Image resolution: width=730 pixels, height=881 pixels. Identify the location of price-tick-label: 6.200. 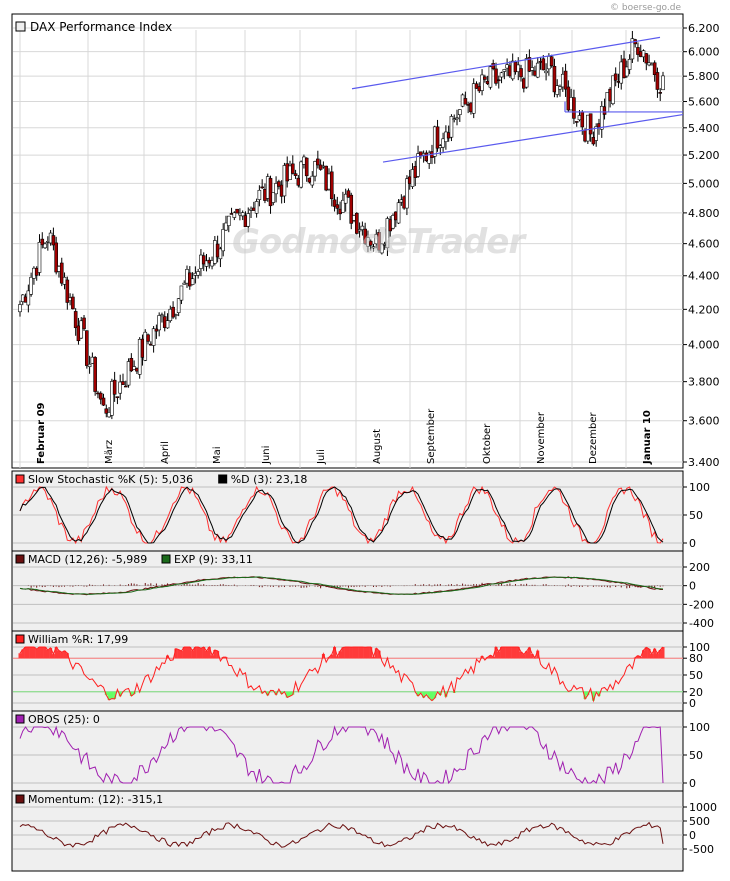
(704, 28).